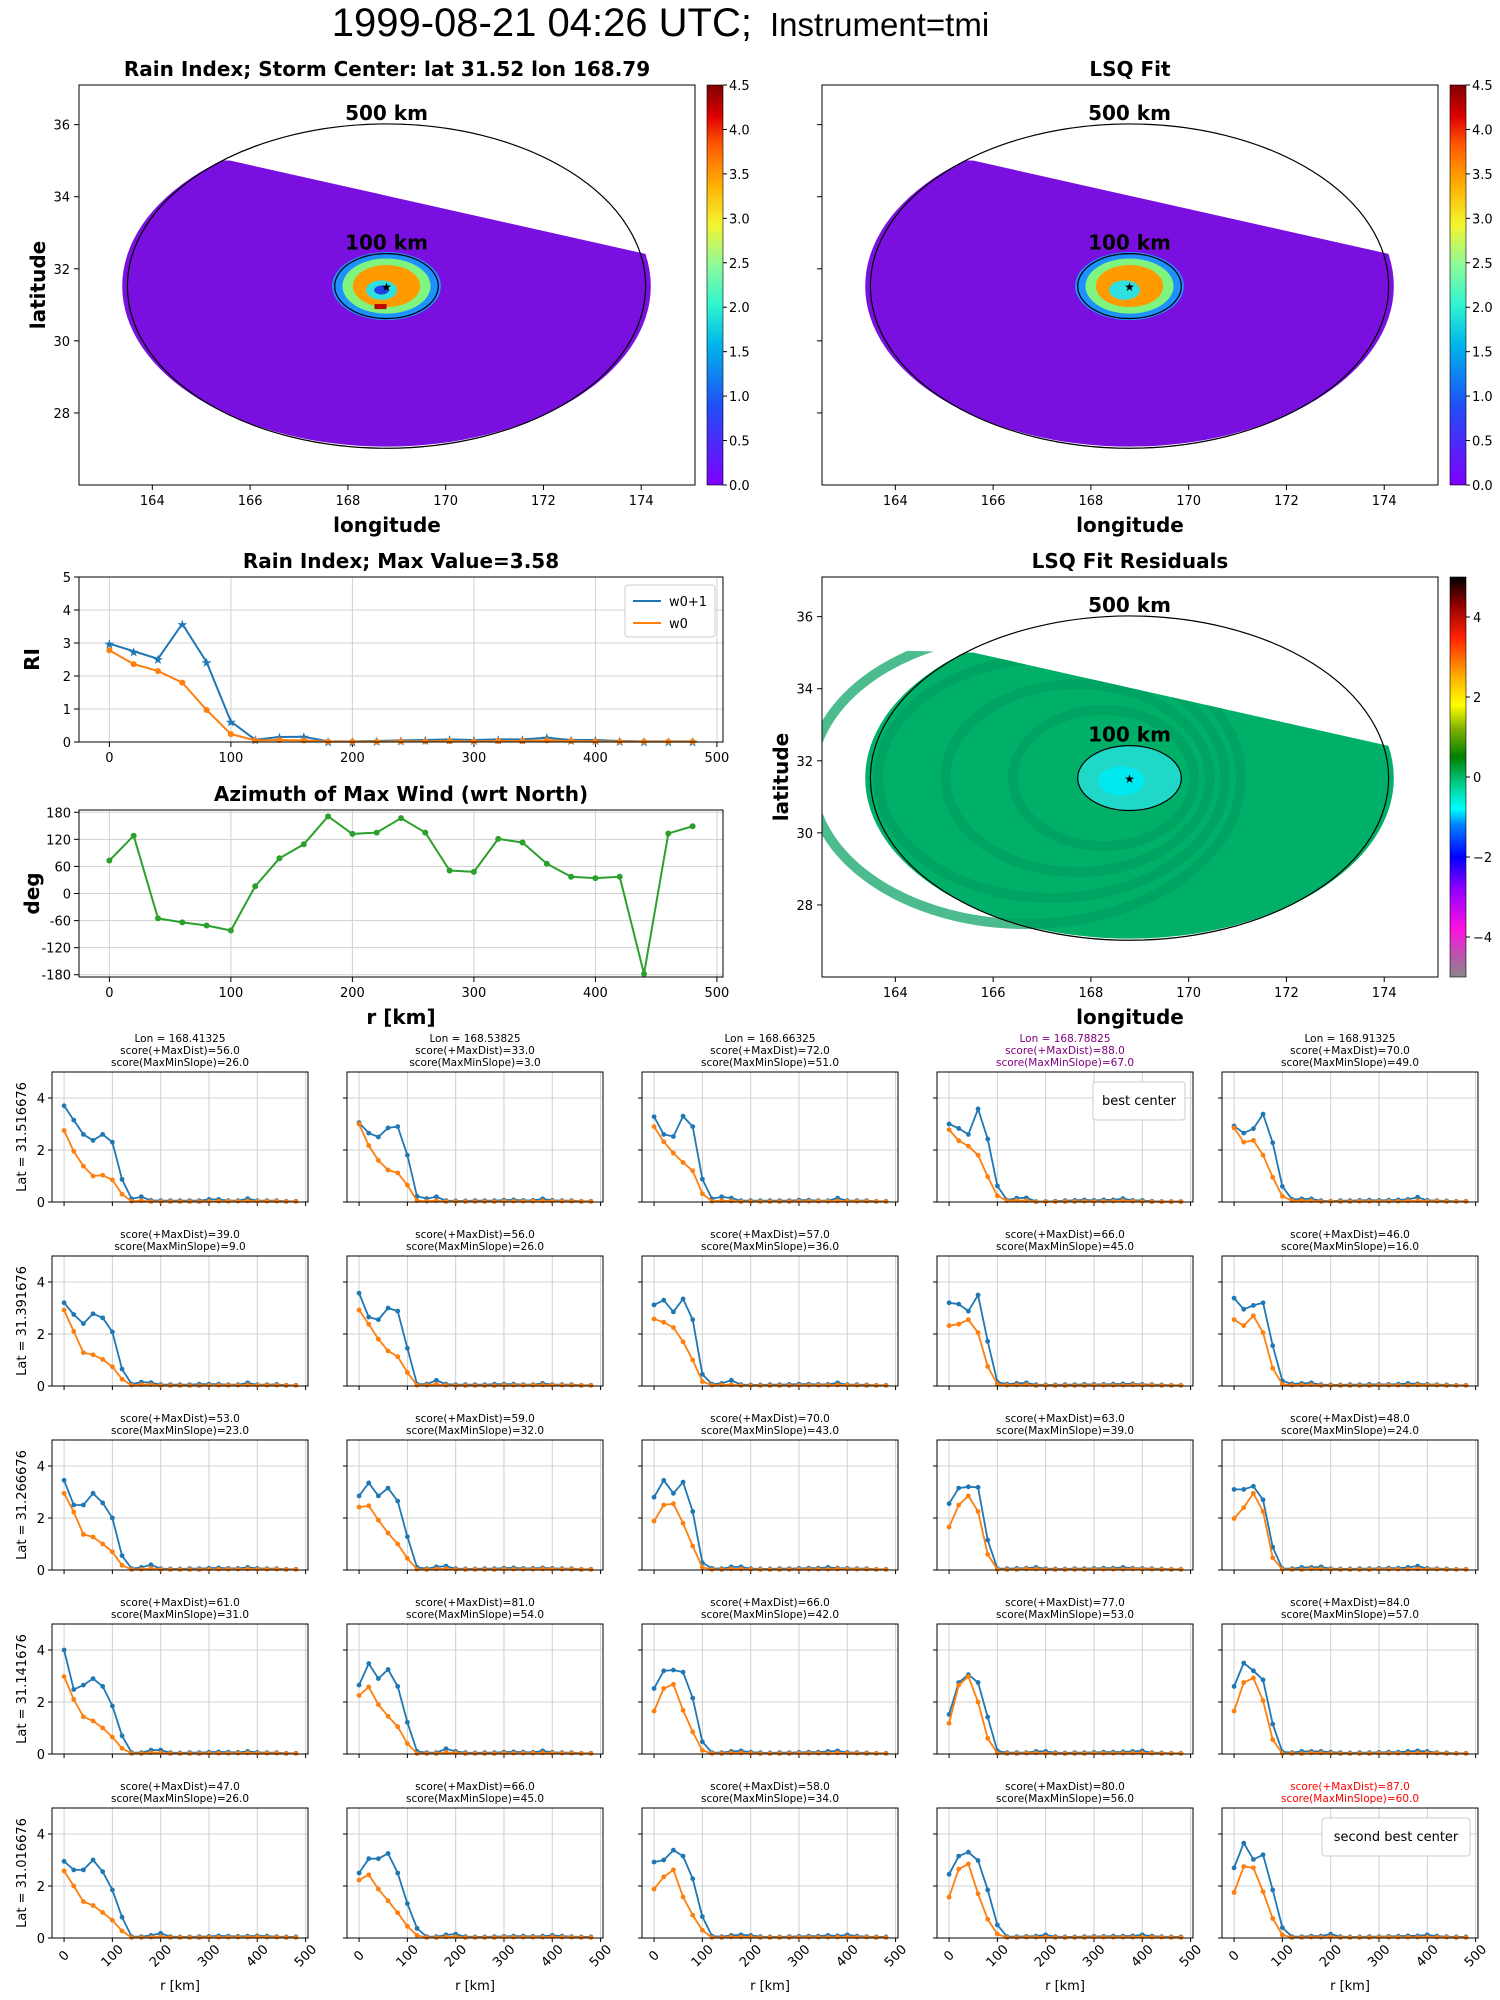  What do you see at coordinates (180, 1787) in the screenshot?
I see `cell-title-line: score(+MaxDist)=47.0` at bounding box center [180, 1787].